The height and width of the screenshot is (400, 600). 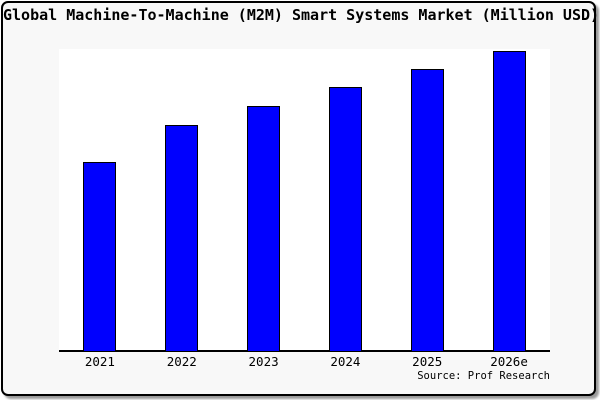 What do you see at coordinates (100, 257) in the screenshot?
I see `bar-2021` at bounding box center [100, 257].